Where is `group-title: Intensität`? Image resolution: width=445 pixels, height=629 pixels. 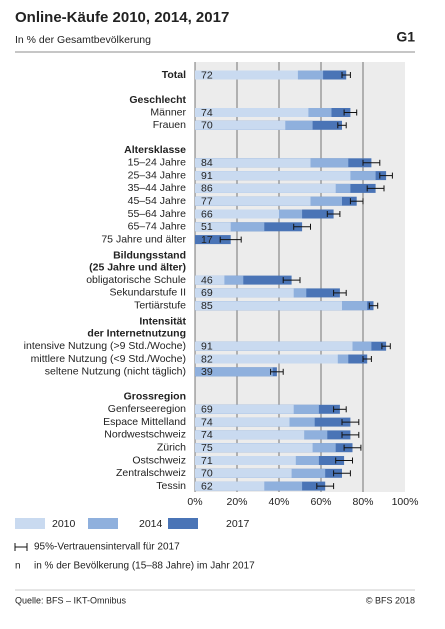 group-title: Intensität is located at coordinates (162, 321).